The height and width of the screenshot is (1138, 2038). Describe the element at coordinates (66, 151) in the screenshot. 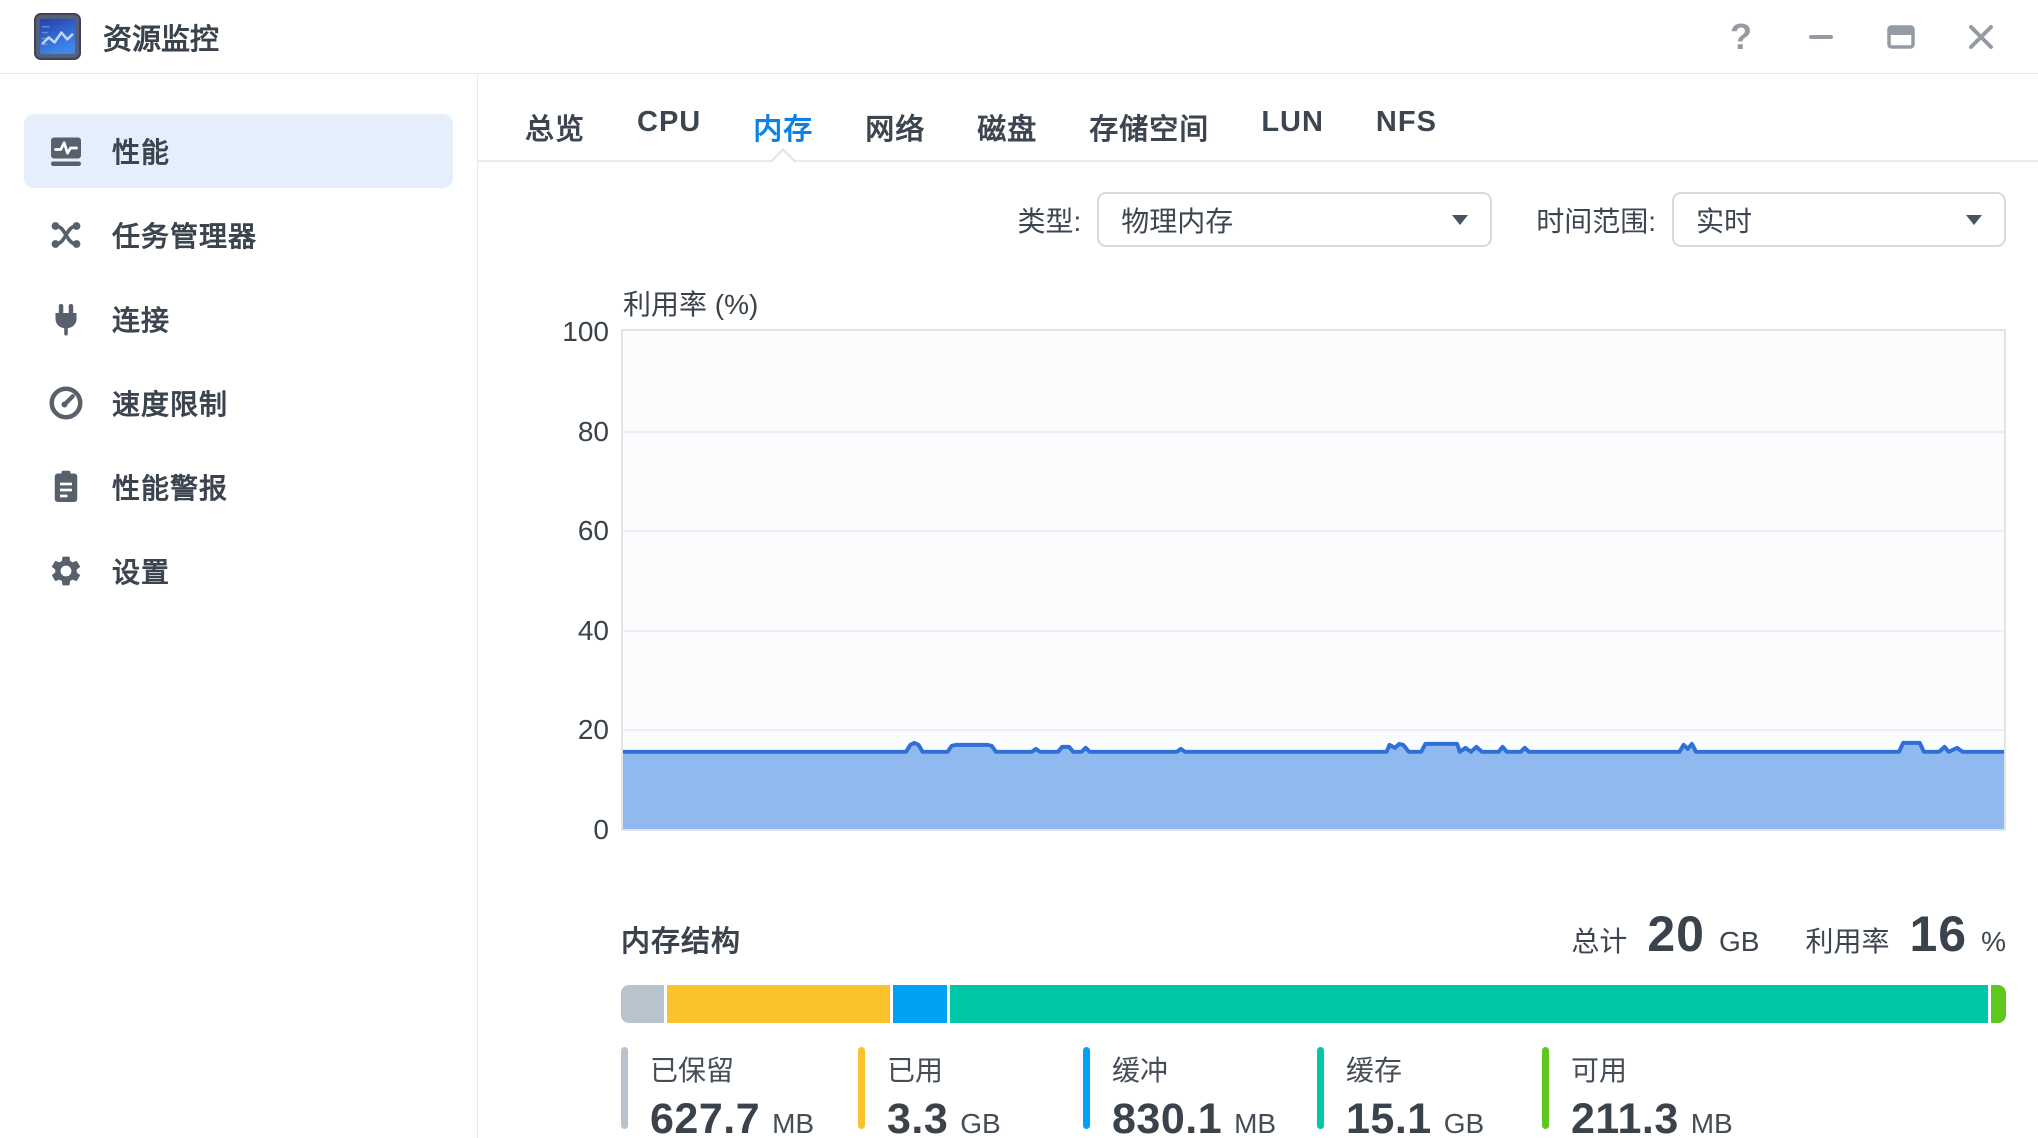

I see `performance-icon` at that location.